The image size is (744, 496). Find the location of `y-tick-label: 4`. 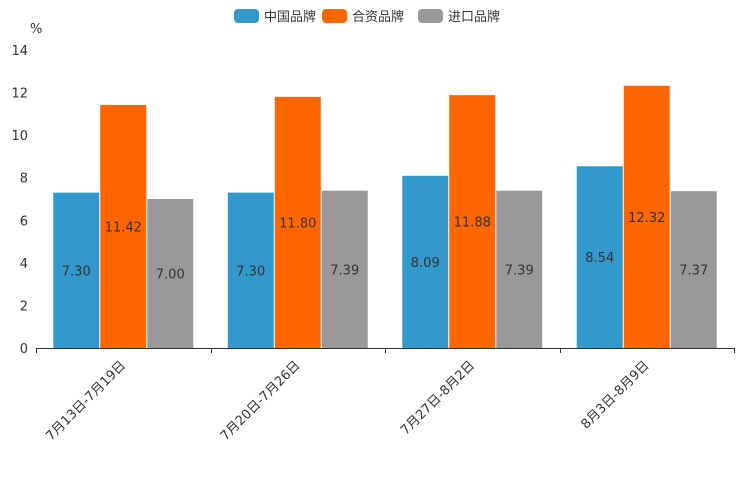

y-tick-label: 4 is located at coordinates (24, 264).